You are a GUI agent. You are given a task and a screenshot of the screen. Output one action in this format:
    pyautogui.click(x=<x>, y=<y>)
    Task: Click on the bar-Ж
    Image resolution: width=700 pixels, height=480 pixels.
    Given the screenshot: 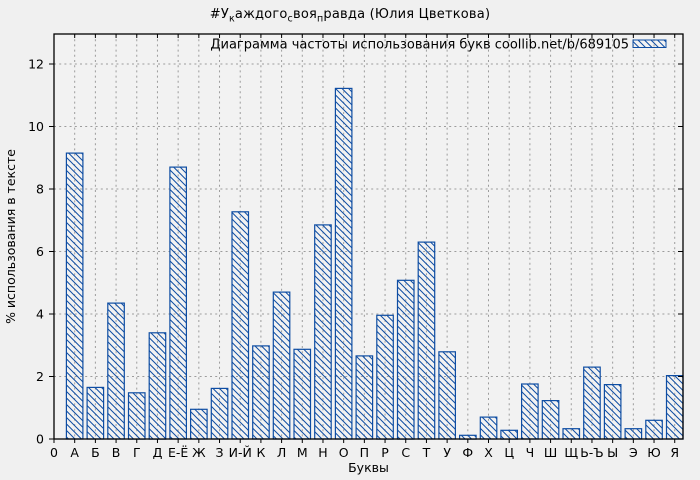 What is the action you would take?
    pyautogui.click(x=199, y=424)
    